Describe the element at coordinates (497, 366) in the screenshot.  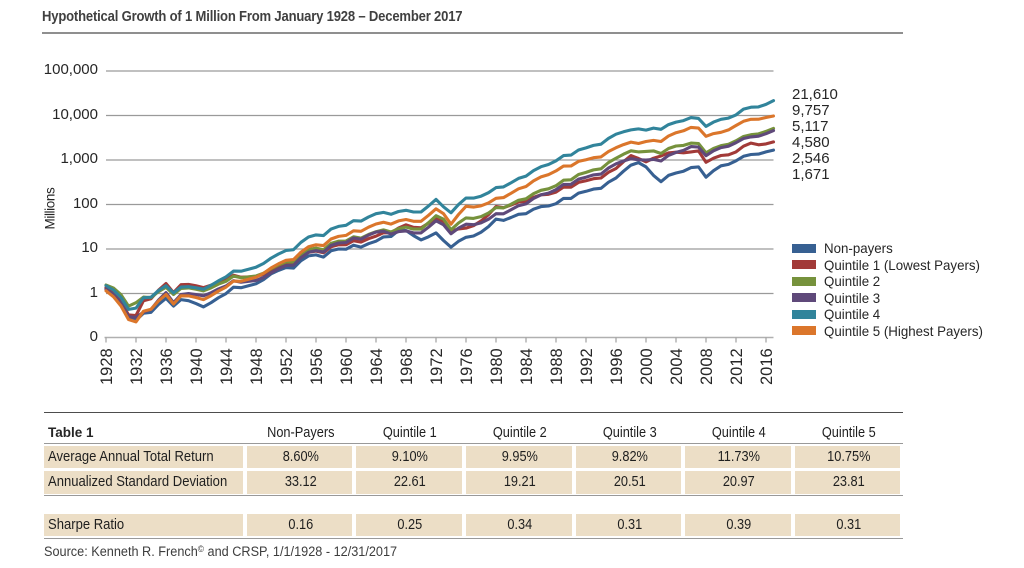
I see `svg-text: 1980` at that location.